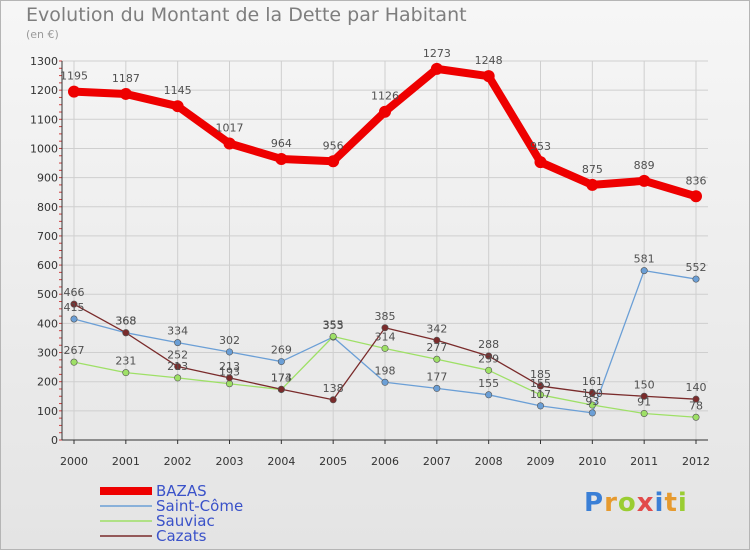  Describe the element at coordinates (281, 461) in the screenshot. I see `x-tick-label: 2004` at that location.